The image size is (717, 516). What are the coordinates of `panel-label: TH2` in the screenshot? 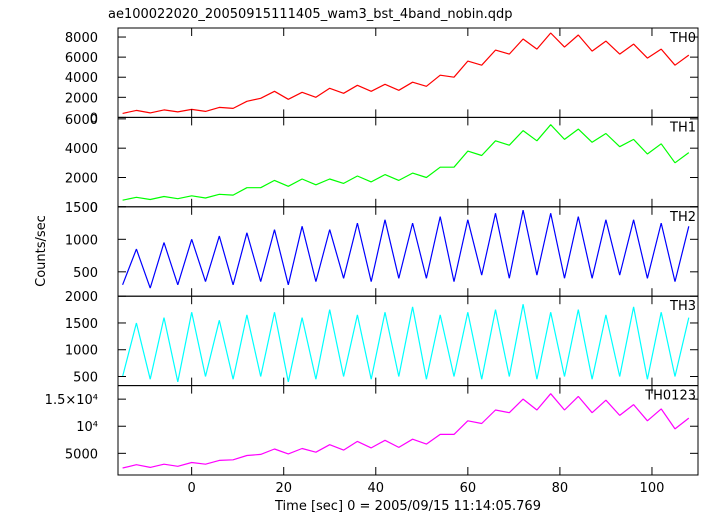 It's located at (682, 217).